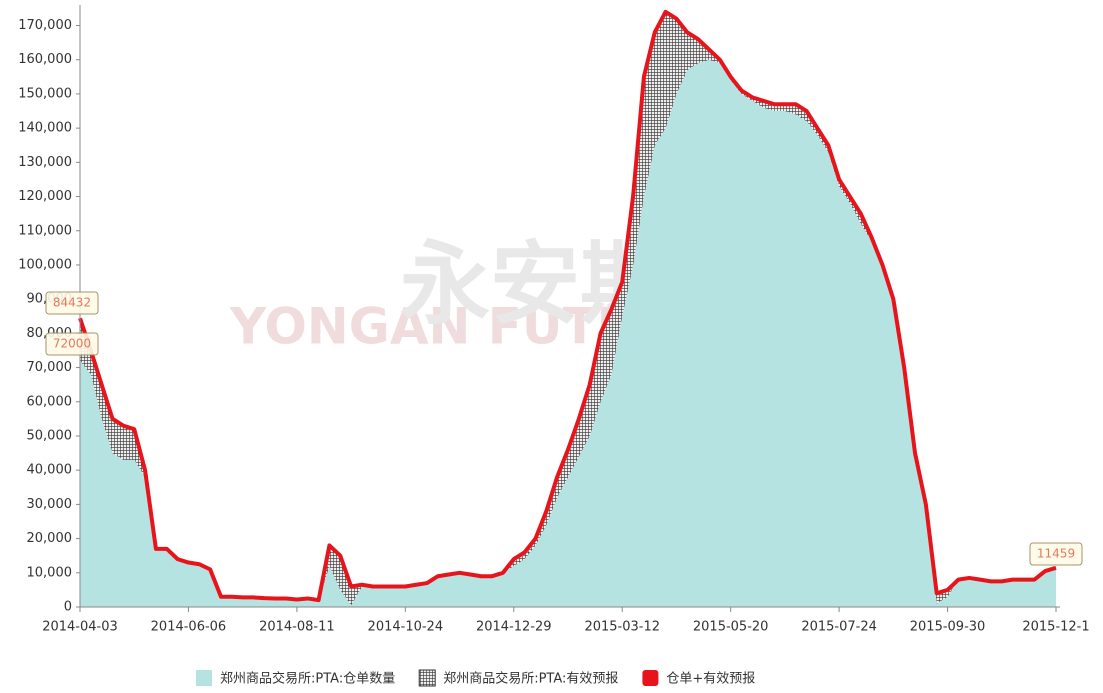 Image resolution: width=1103 pixels, height=693 pixels. Describe the element at coordinates (50, 470) in the screenshot. I see `y-tick-label: 40,000` at that location.